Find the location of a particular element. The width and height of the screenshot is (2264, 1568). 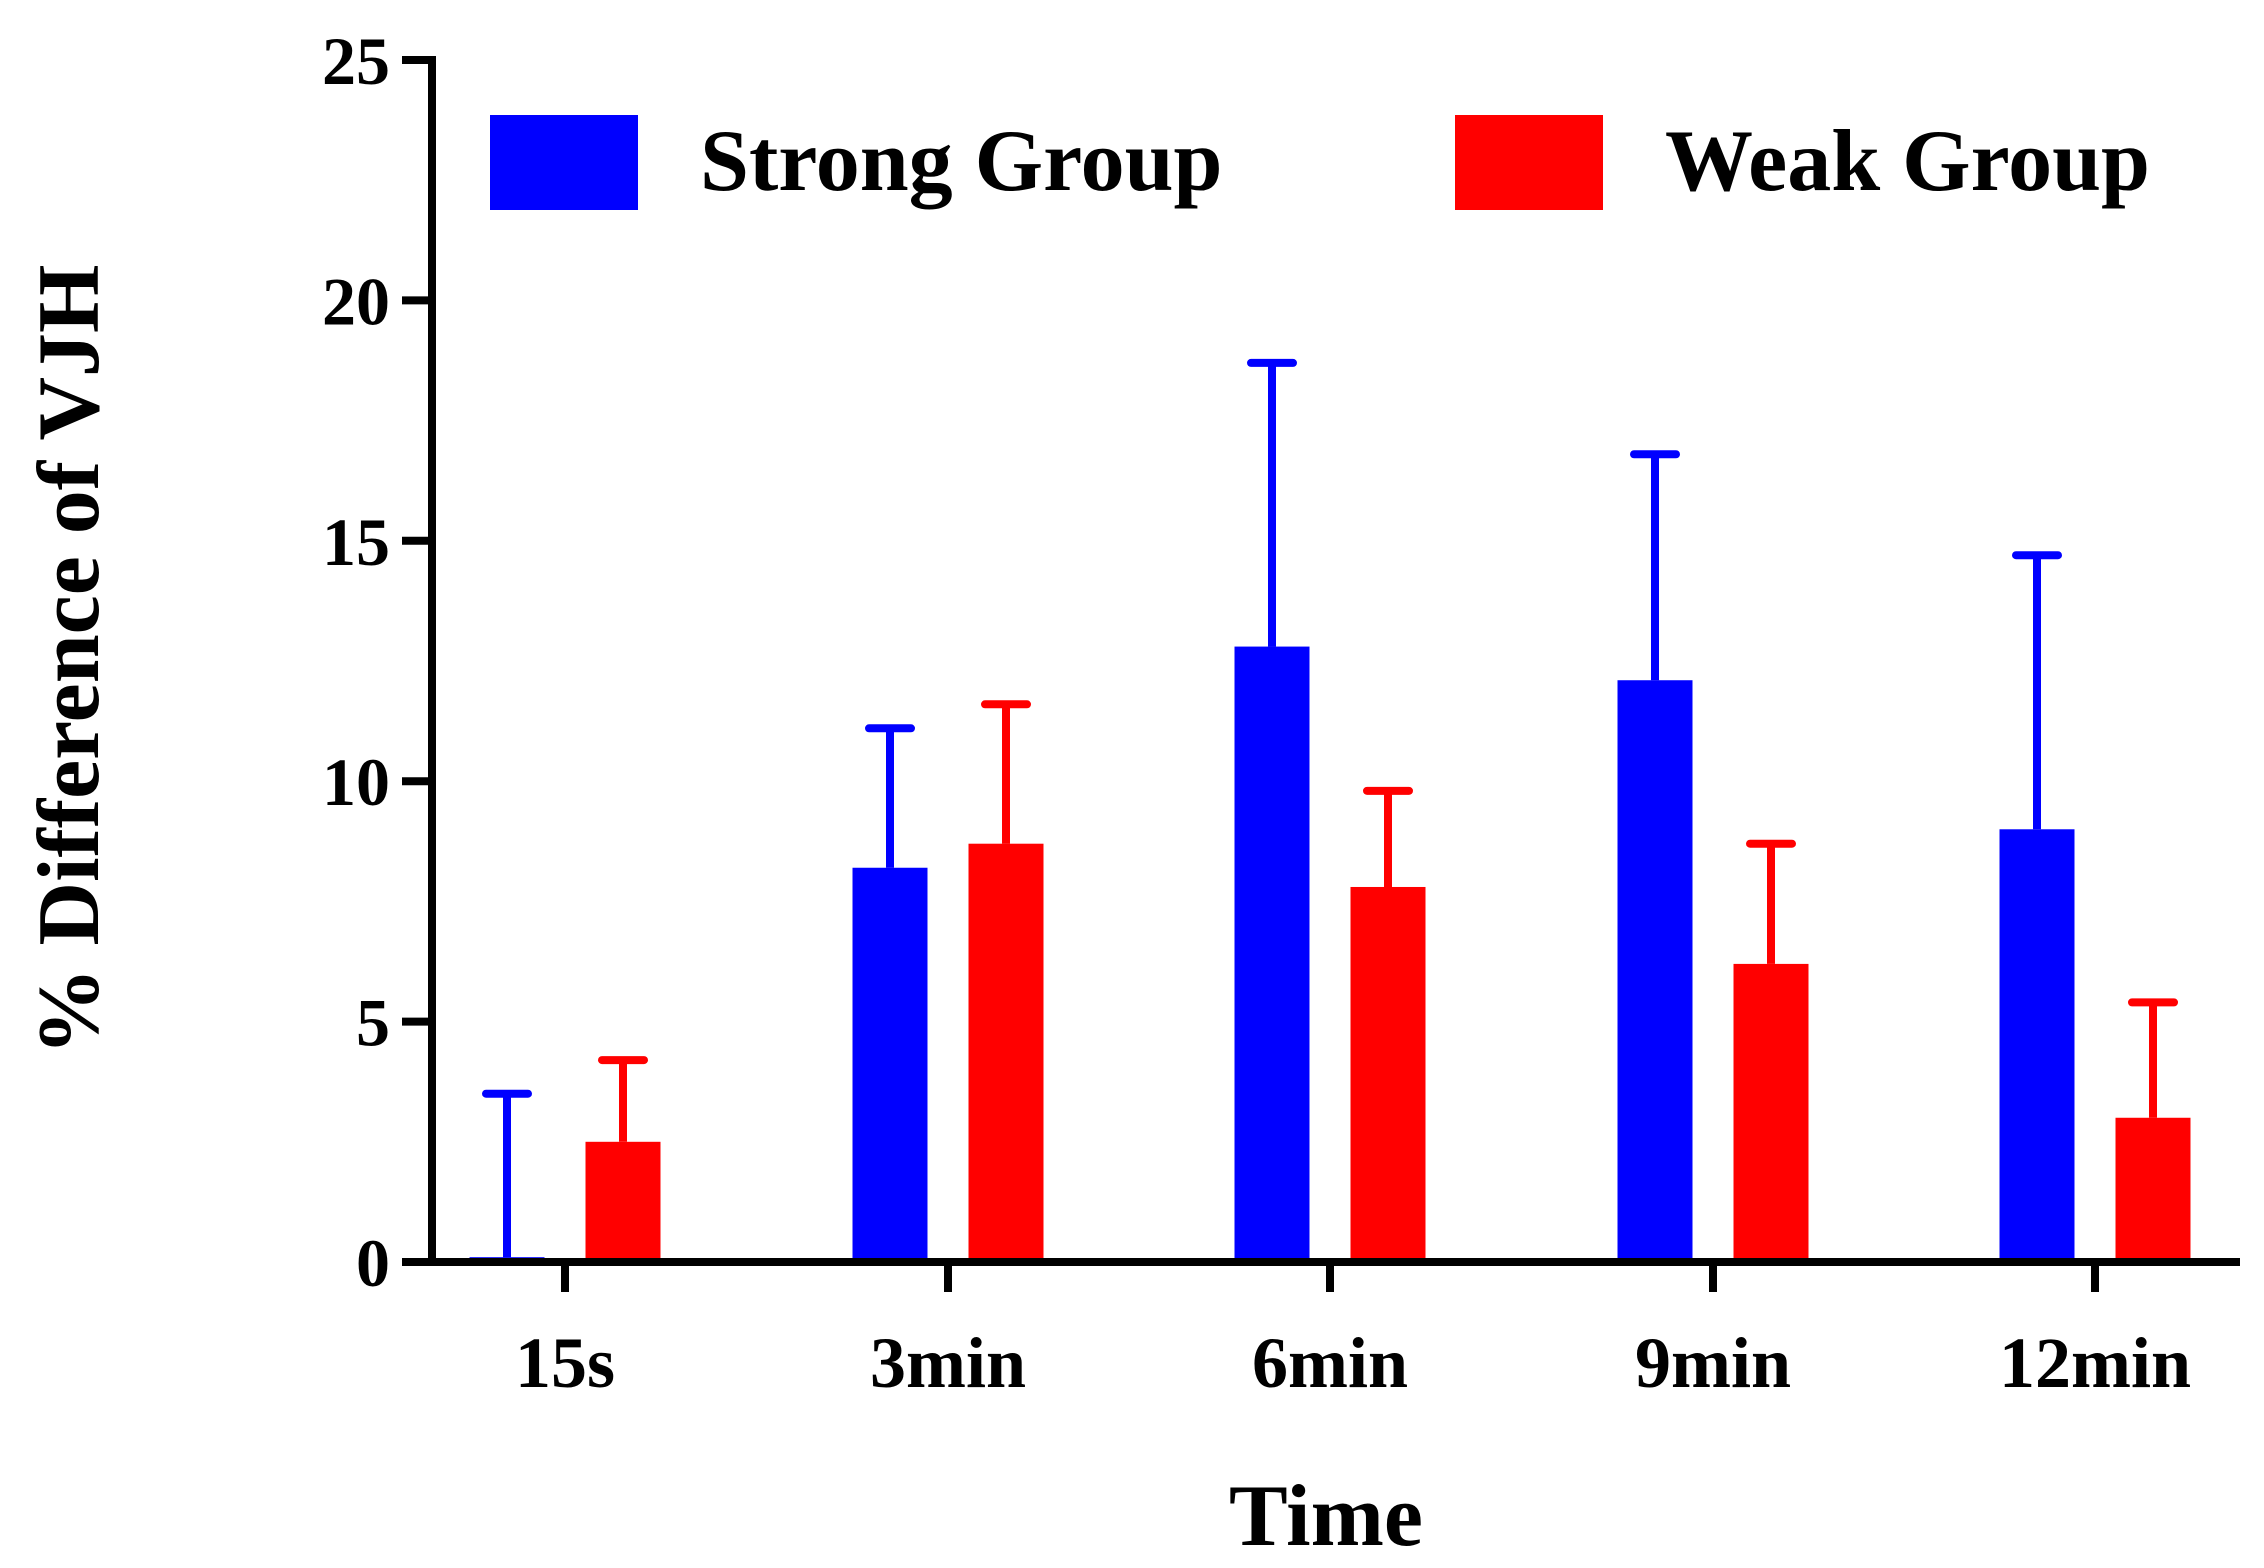

x-axis-title: Time is located at coordinates (1326, 1516).